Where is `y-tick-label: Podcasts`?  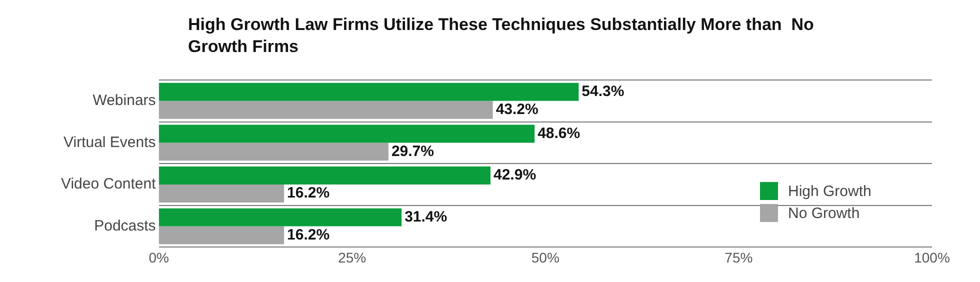
y-tick-label: Podcasts is located at coordinates (125, 225).